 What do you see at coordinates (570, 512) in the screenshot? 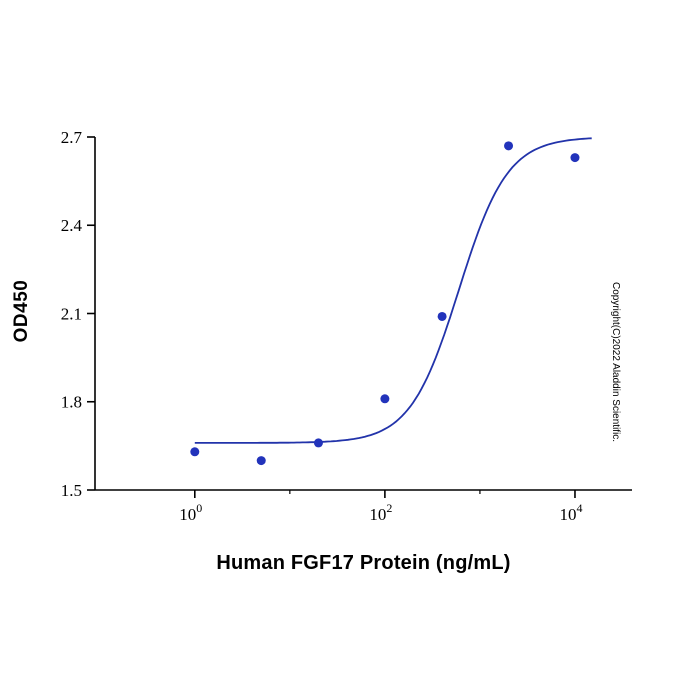
I see `x-tick-label: 10⁴` at bounding box center [570, 512].